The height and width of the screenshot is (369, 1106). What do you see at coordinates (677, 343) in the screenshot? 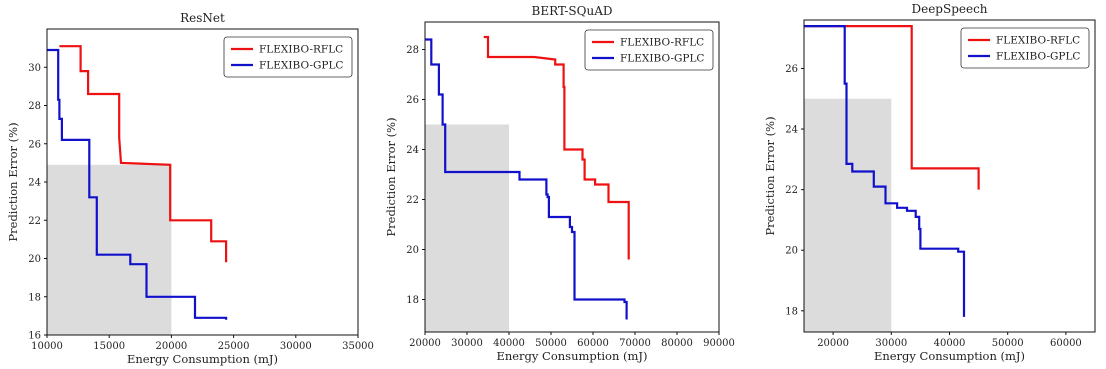
I see `x-tick-label: 80000` at bounding box center [677, 343].